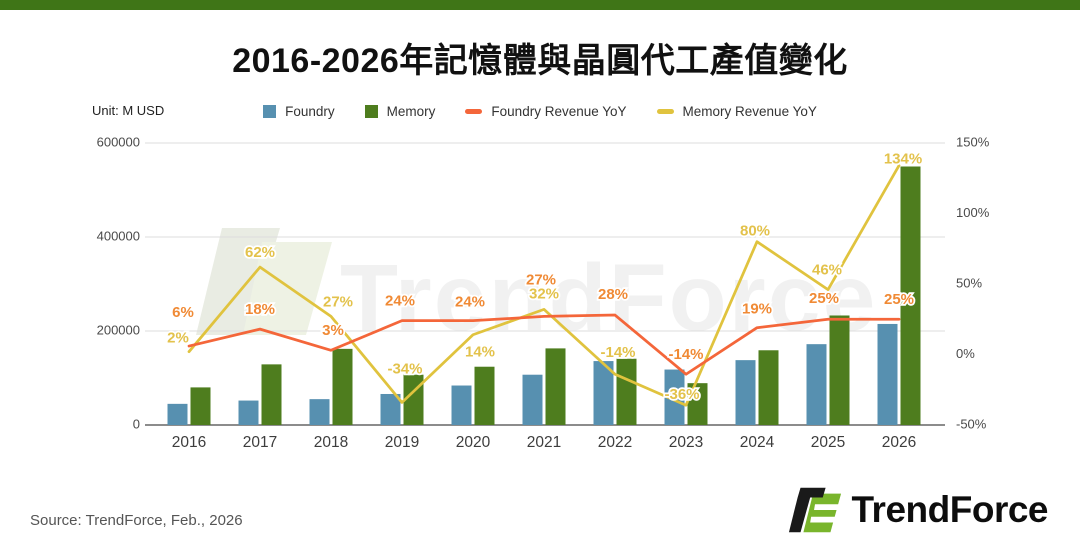 This screenshot has height=560, width=1080. I want to click on legend-item-foundry-yoy: Foundry Revenue YoY, so click(546, 111).